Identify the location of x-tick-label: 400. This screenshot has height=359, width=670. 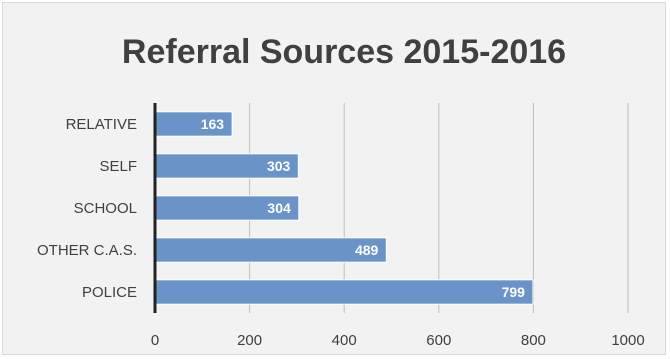
(344, 340).